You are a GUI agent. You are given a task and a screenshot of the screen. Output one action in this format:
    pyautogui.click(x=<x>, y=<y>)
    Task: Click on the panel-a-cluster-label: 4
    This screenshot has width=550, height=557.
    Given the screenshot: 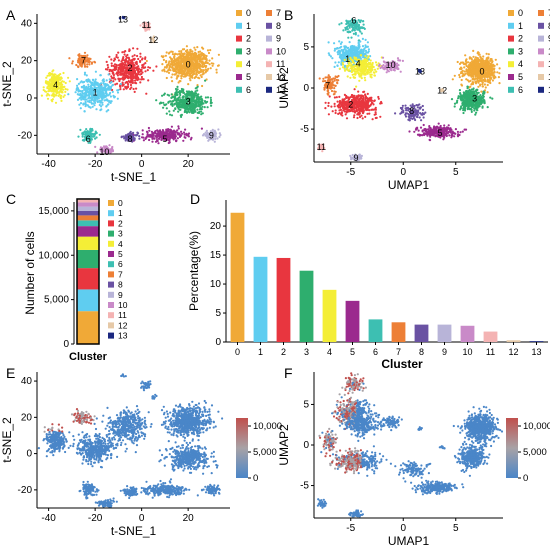 What is the action you would take?
    pyautogui.click(x=55, y=85)
    